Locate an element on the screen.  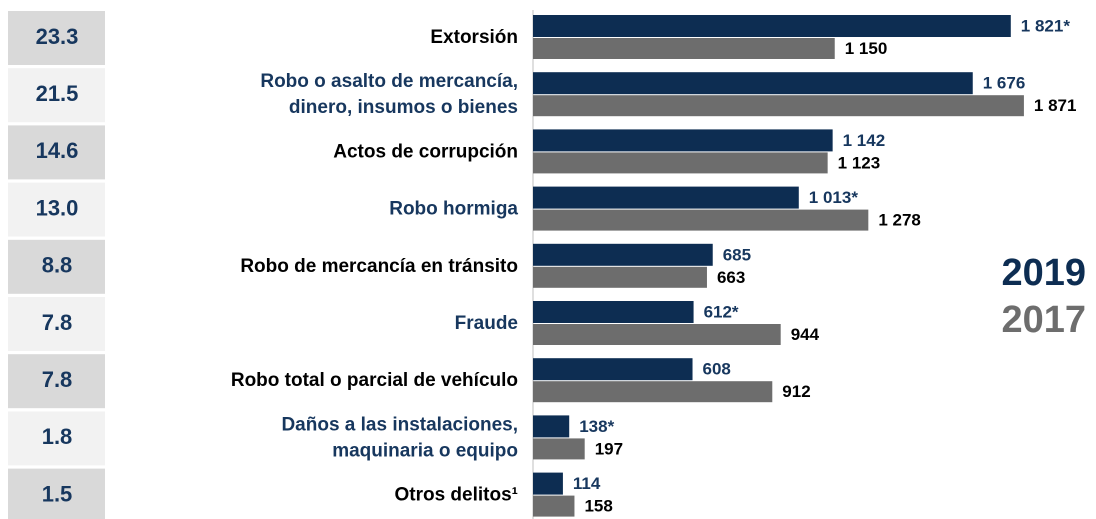
category-label: Robo total o parcial de vehículo is located at coordinates (374, 380).